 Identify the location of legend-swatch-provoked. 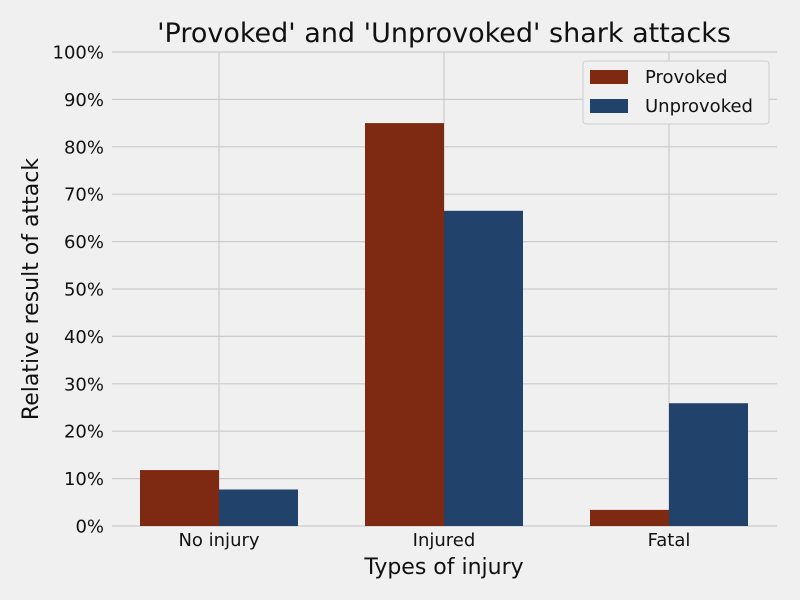
(609, 77).